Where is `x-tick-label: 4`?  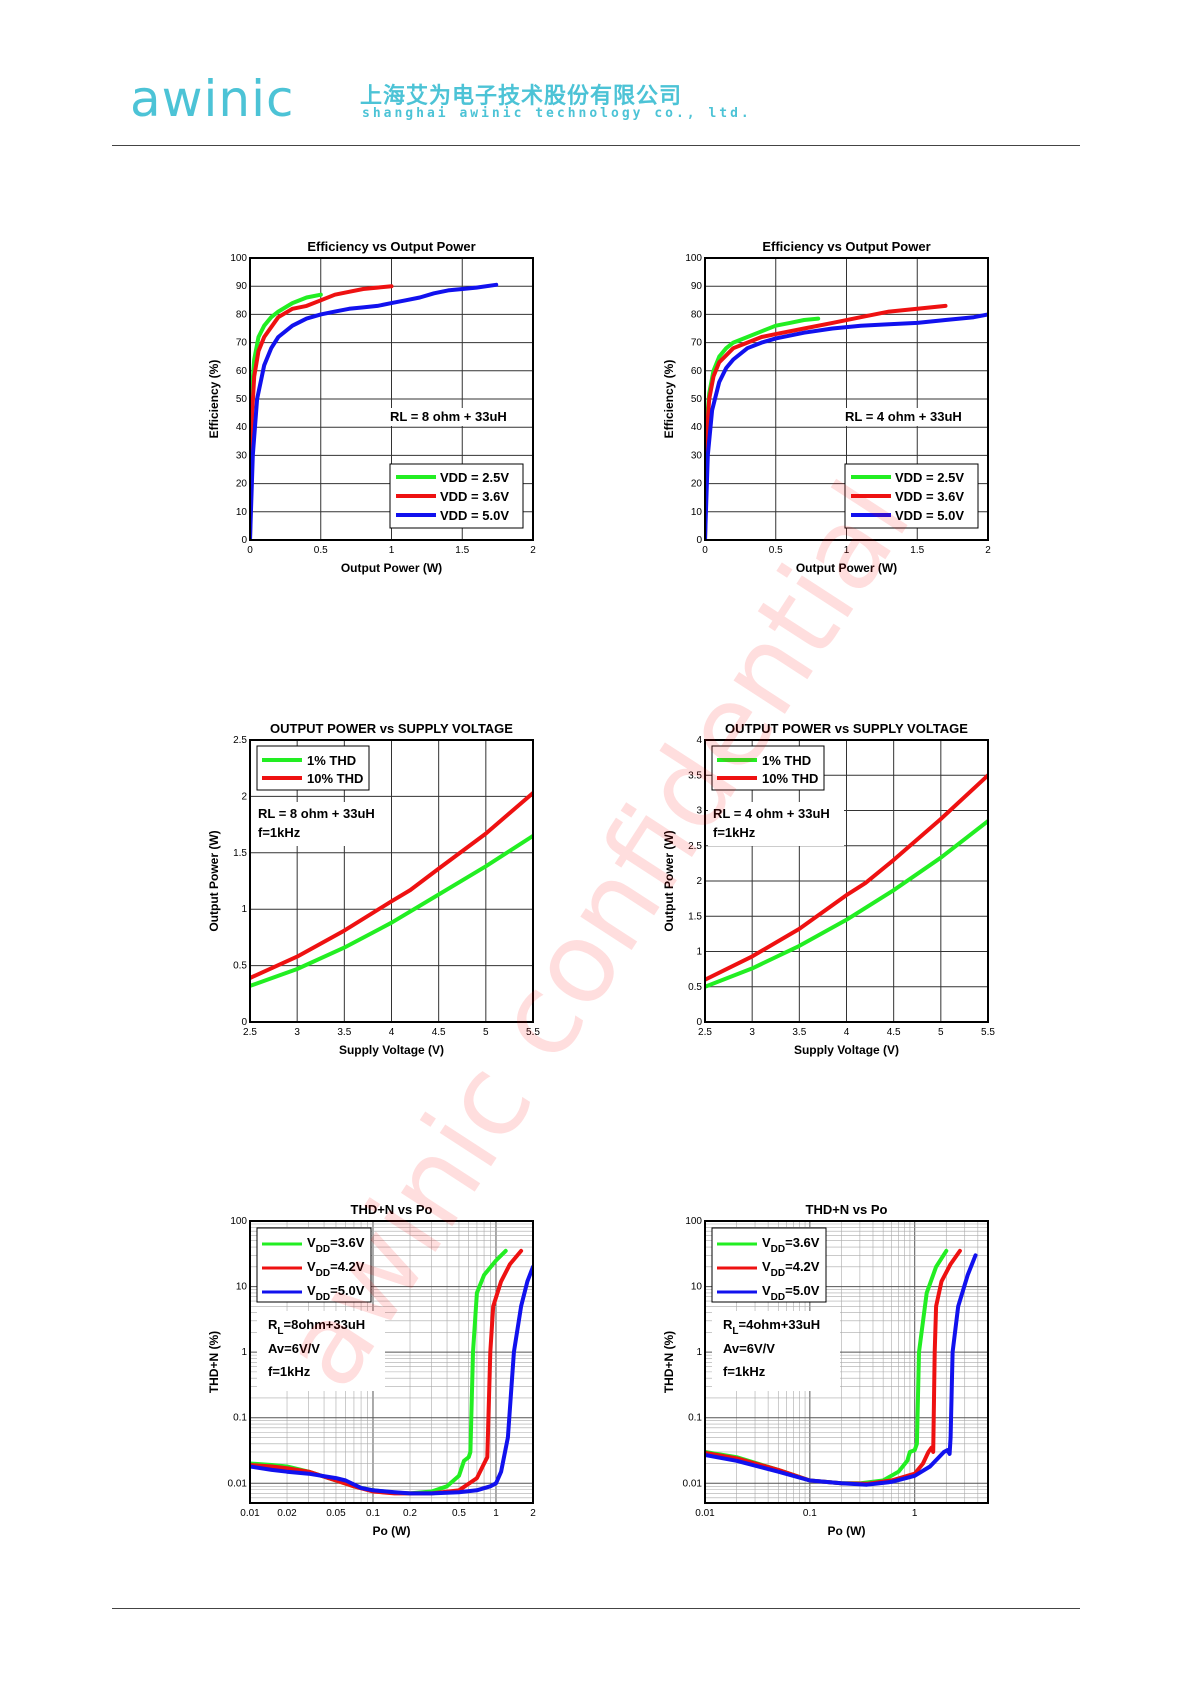 x-tick-label: 4 is located at coordinates (847, 1032).